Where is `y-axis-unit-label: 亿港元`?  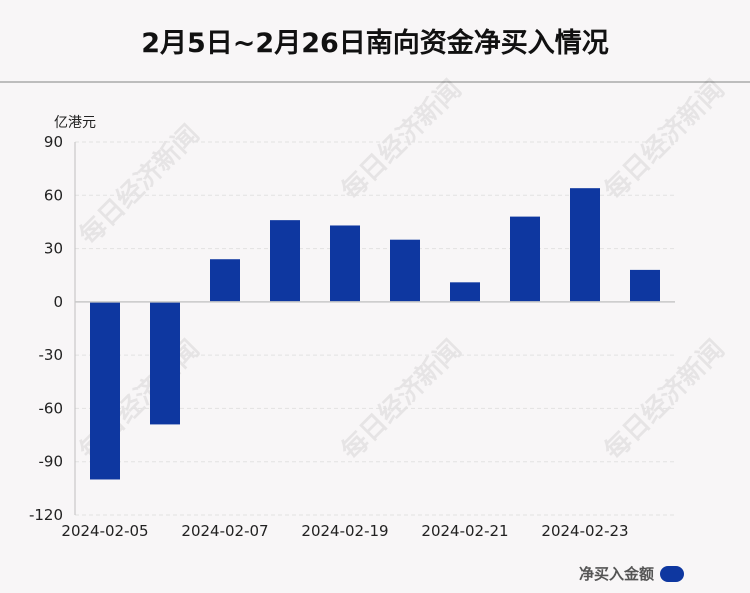
y-axis-unit-label: 亿港元 is located at coordinates (75, 123).